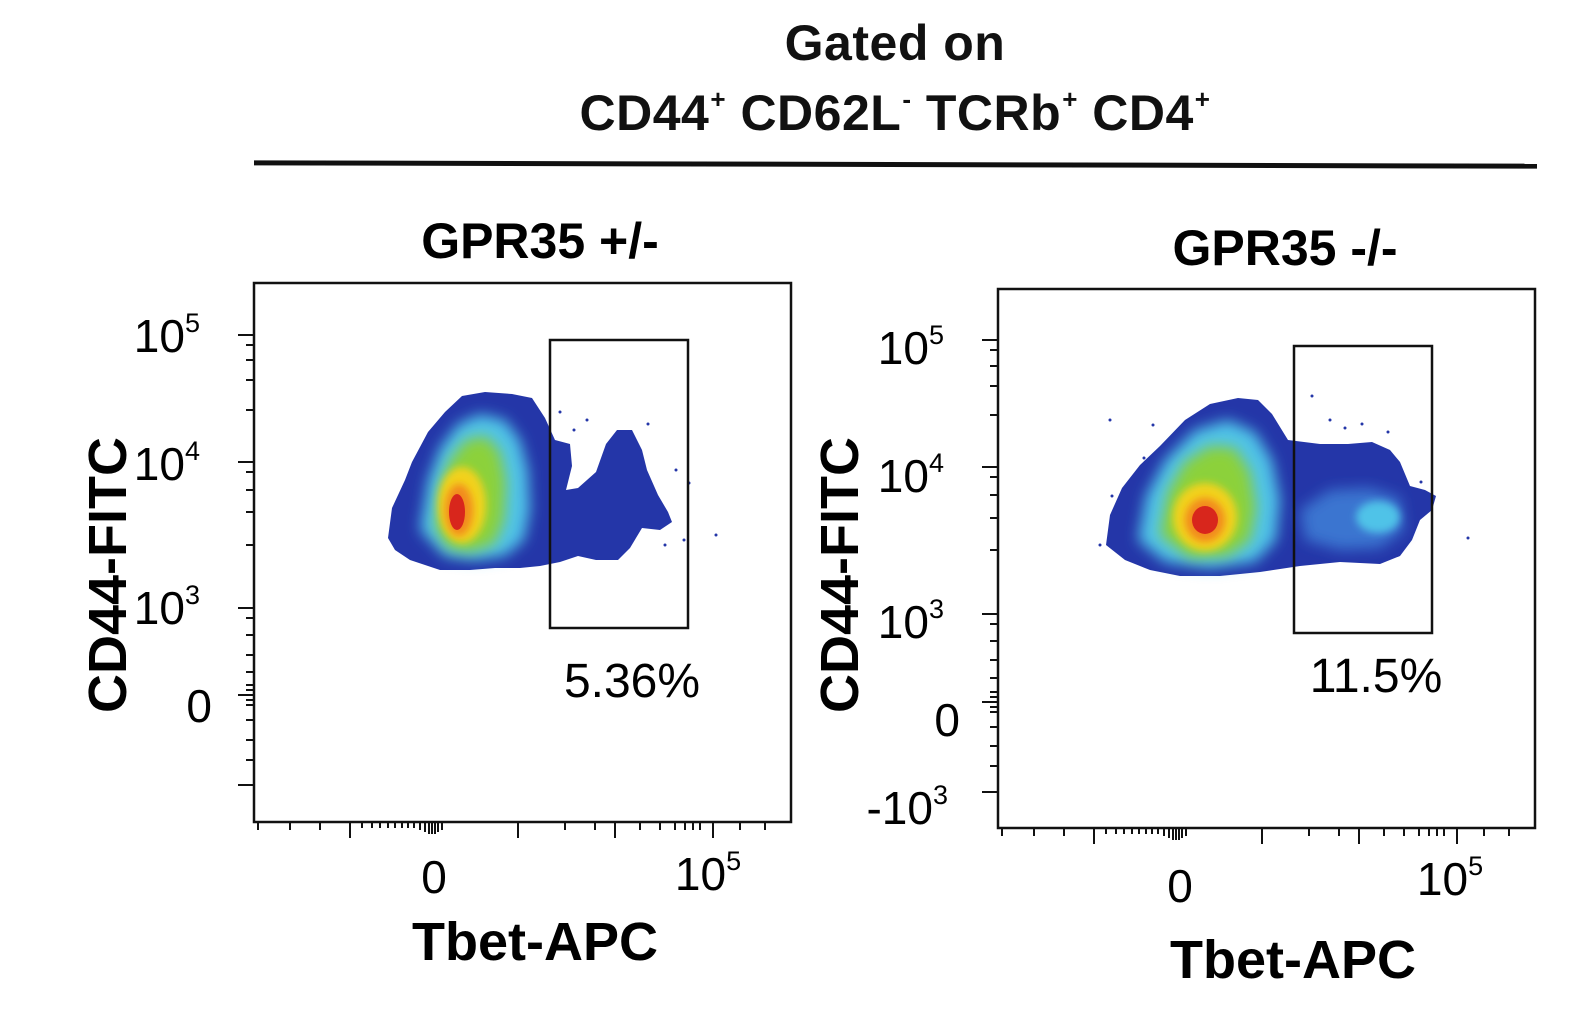  Describe the element at coordinates (167, 607) in the screenshot. I see `plot1-ytick-1e3: 10³` at that location.